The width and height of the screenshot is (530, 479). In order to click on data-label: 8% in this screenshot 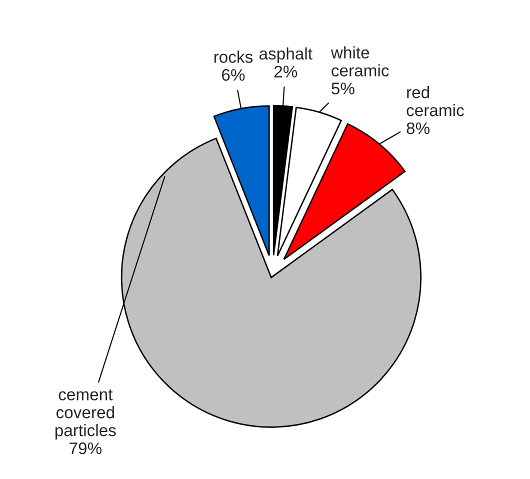, I will do `click(418, 128)`.